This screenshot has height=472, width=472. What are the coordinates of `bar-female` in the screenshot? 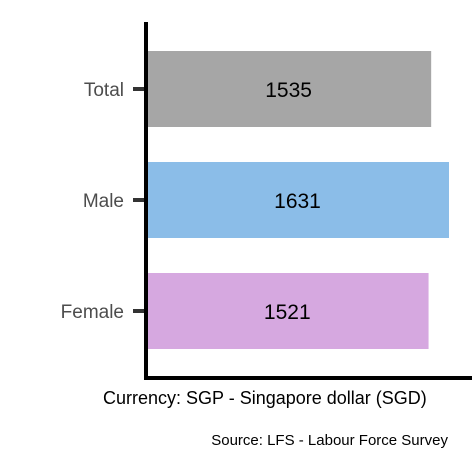 It's located at (287, 311).